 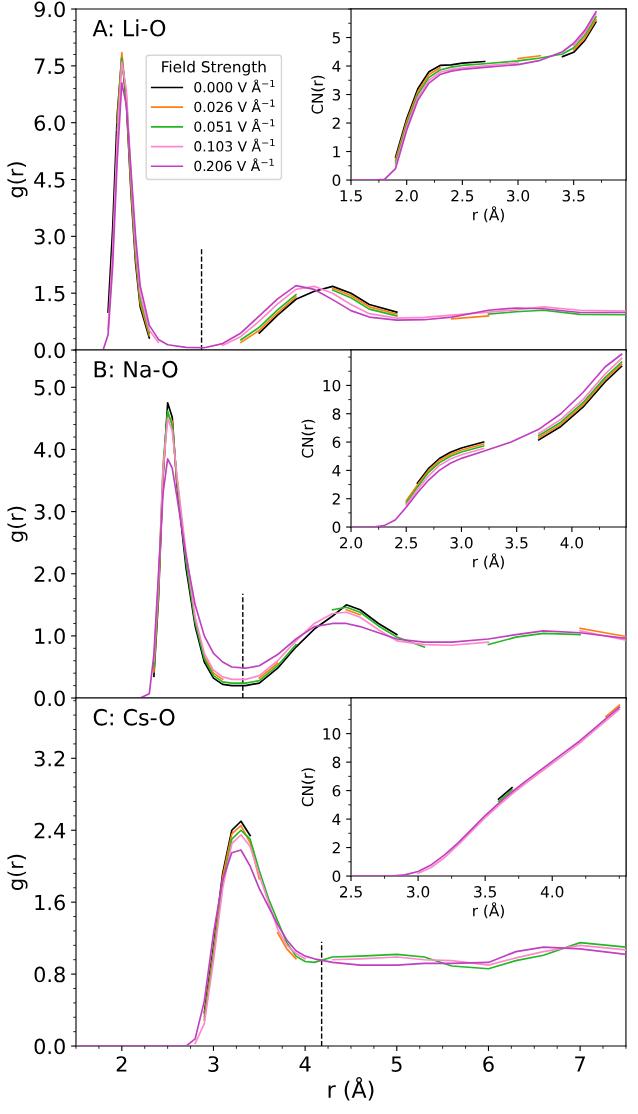 I want to click on y-tick-label: 1.6, so click(x=50, y=902).